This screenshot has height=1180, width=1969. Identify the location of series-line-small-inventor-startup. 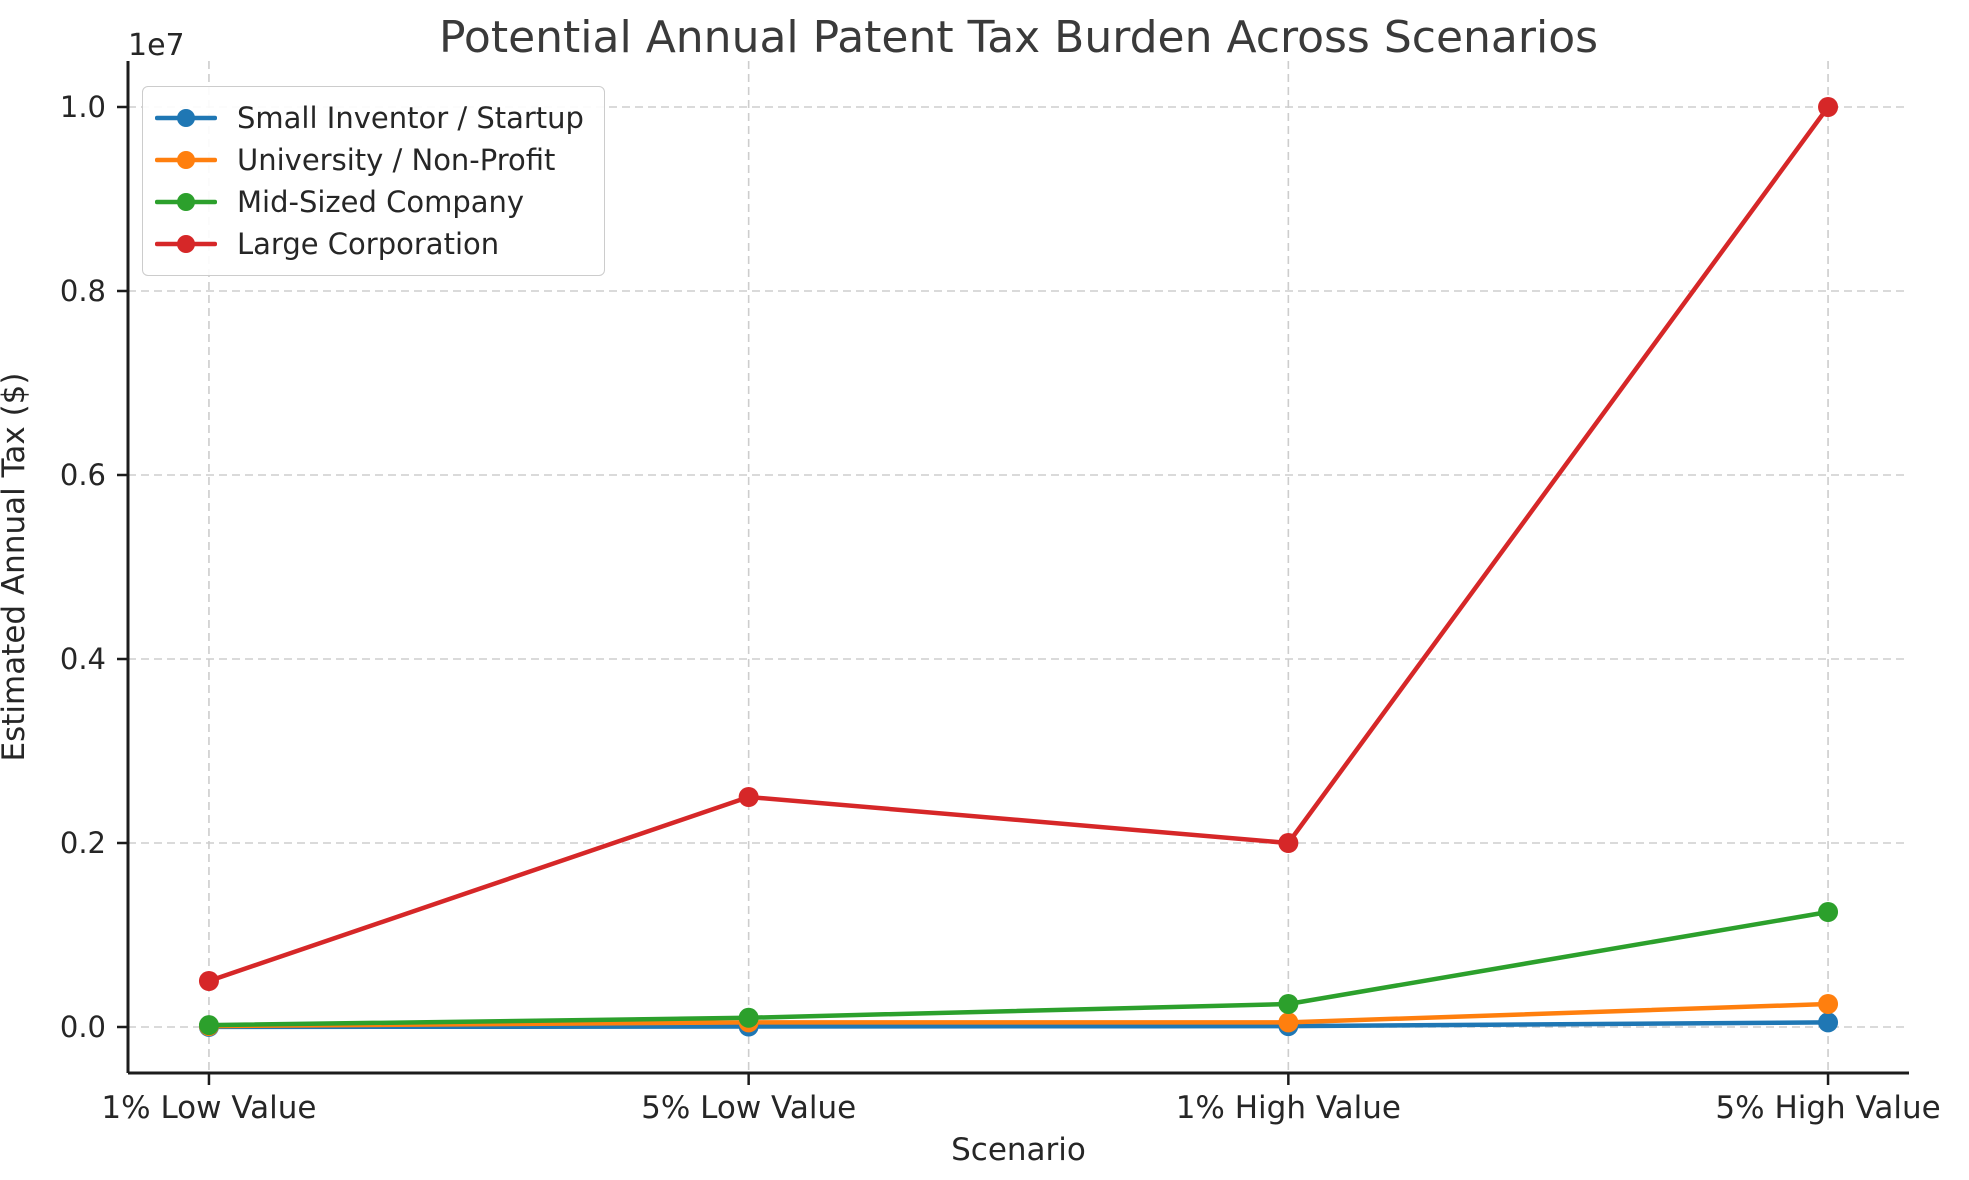
(1018, 1025).